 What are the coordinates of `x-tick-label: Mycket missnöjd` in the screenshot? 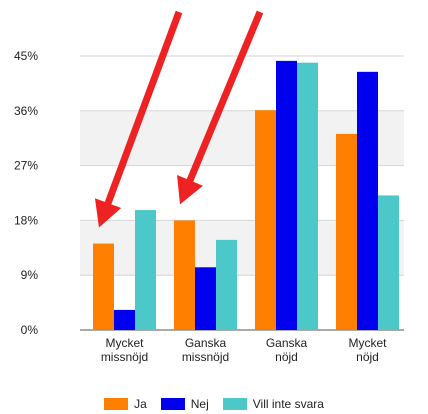 It's located at (124, 350).